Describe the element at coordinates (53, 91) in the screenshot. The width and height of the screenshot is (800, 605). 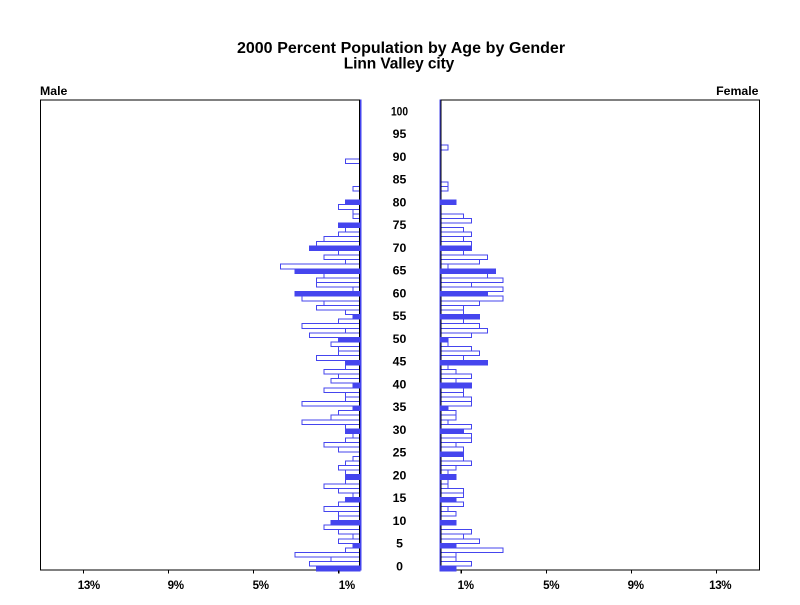
I see `svg-text: Male` at that location.